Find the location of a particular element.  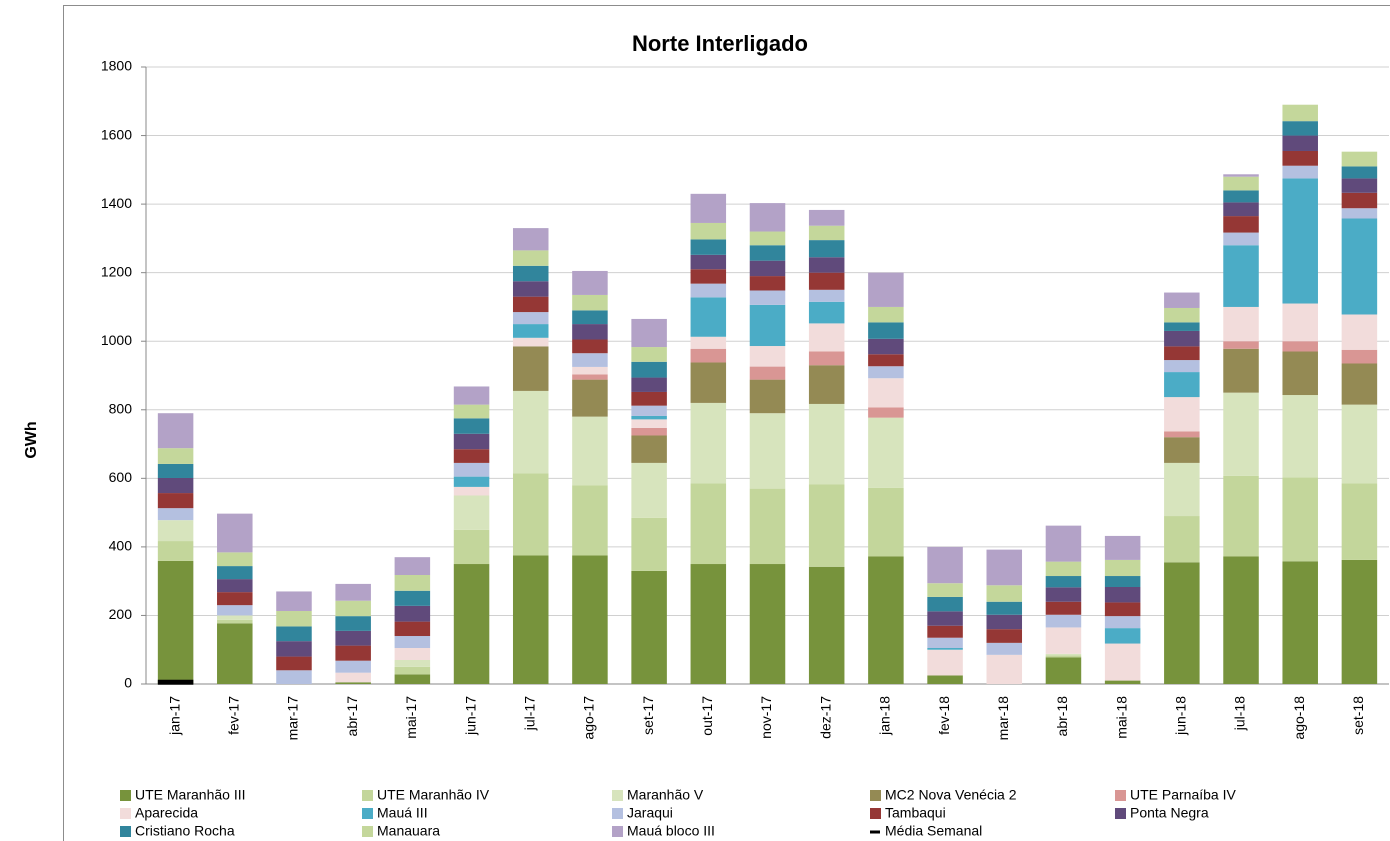

y-tick-label: 1600 is located at coordinates (116, 134).